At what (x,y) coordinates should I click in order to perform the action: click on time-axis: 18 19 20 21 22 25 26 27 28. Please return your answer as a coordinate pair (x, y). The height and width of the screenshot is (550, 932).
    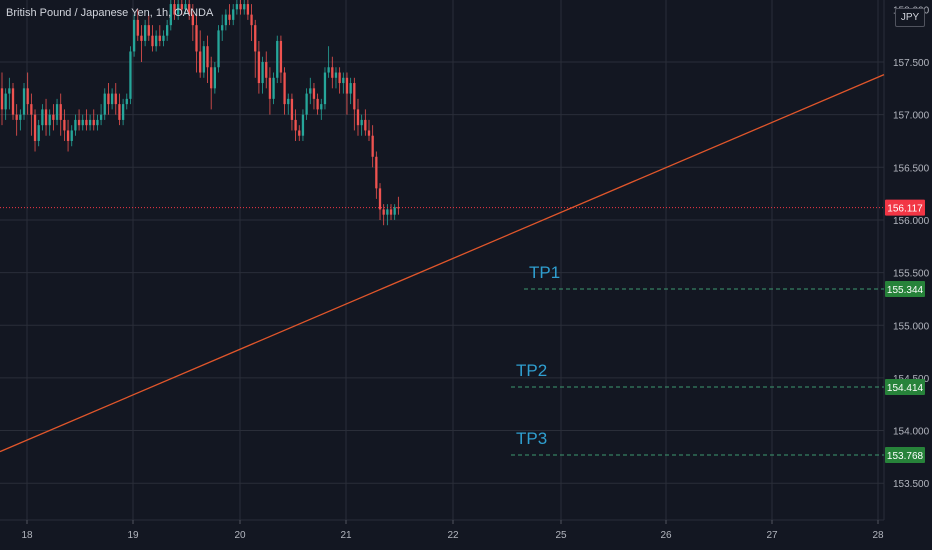
    Looking at the image, I should click on (452, 530).